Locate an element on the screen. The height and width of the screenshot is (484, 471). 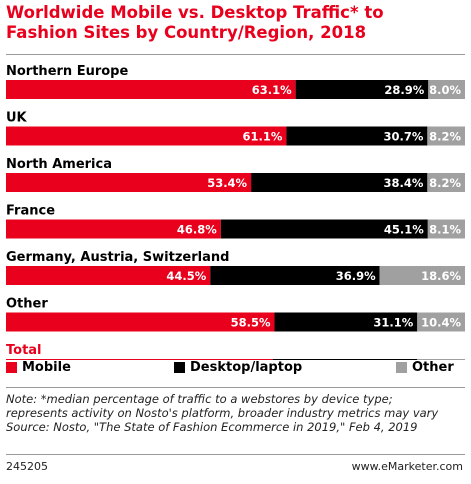
legend: Mobile Desktop/laptop Other is located at coordinates (235, 369).